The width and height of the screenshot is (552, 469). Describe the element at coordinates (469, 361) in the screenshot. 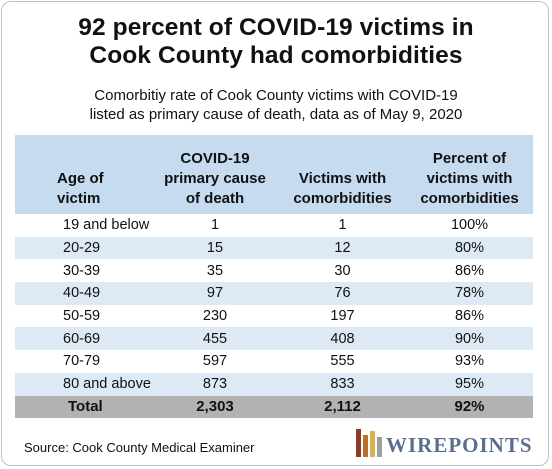

I see `cell-percent: 93%` at that location.